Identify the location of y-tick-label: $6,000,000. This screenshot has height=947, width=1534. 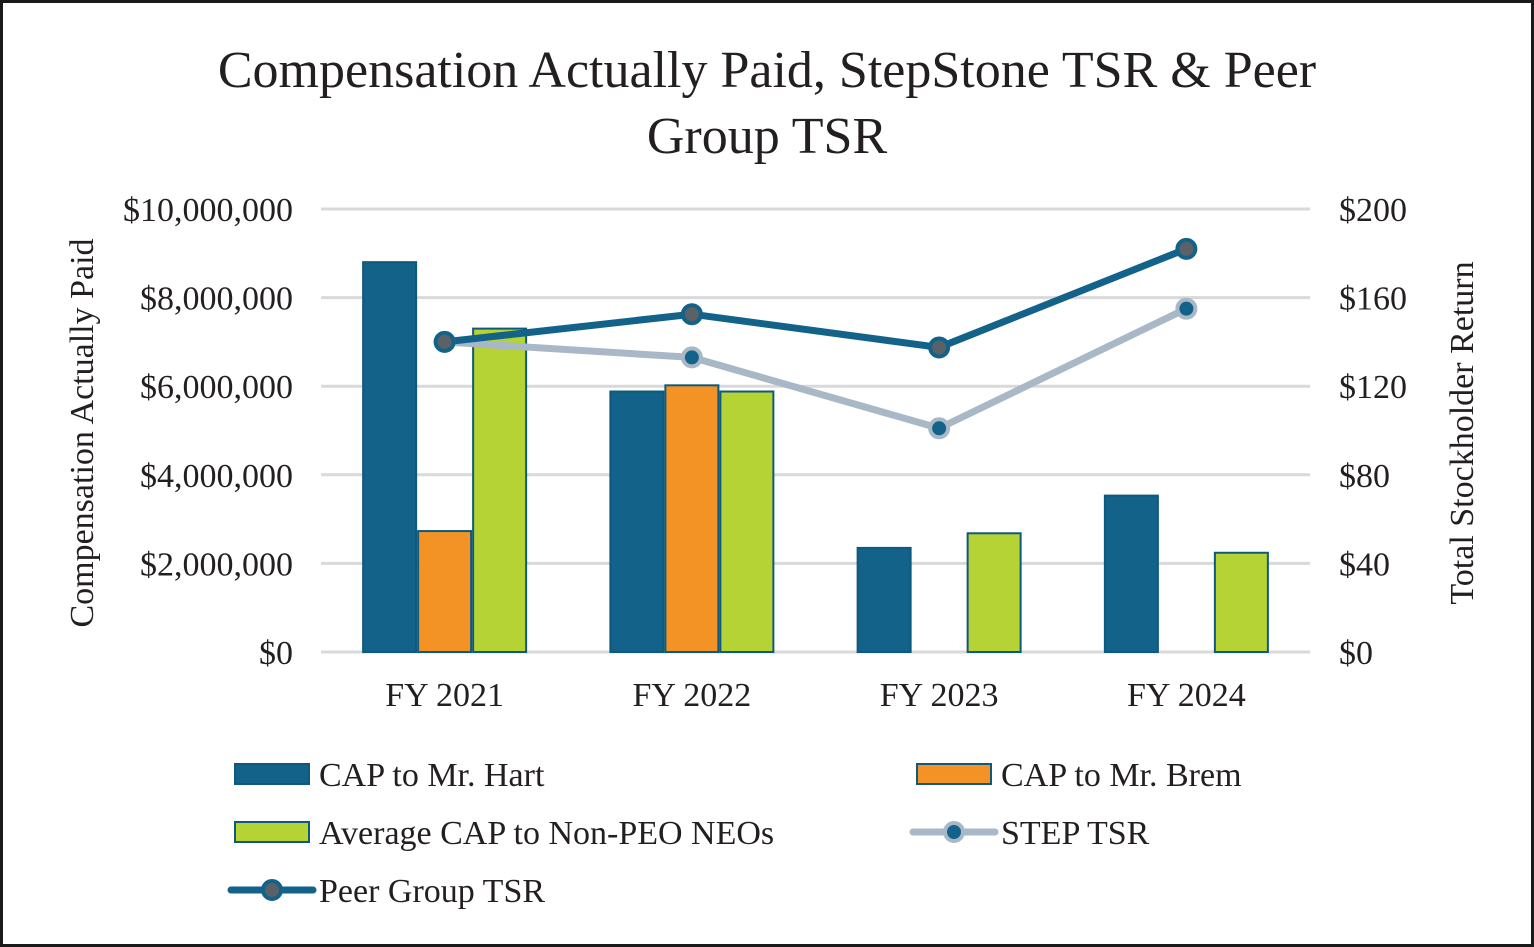
(216, 387).